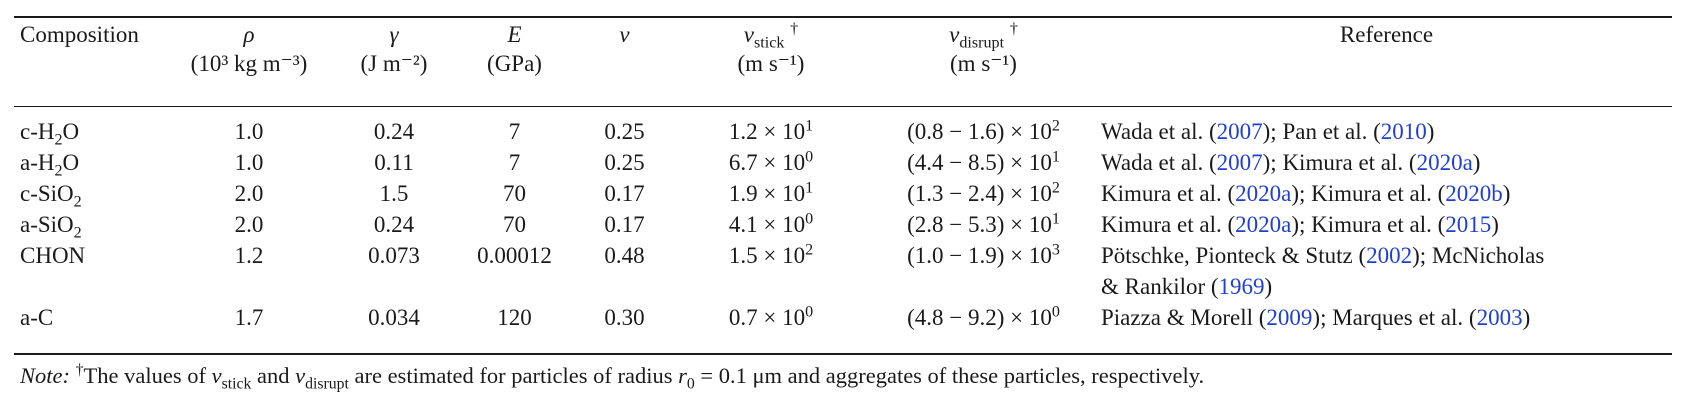  I want to click on header-v-stick: vstick † (m s⁻¹), so click(771, 48).